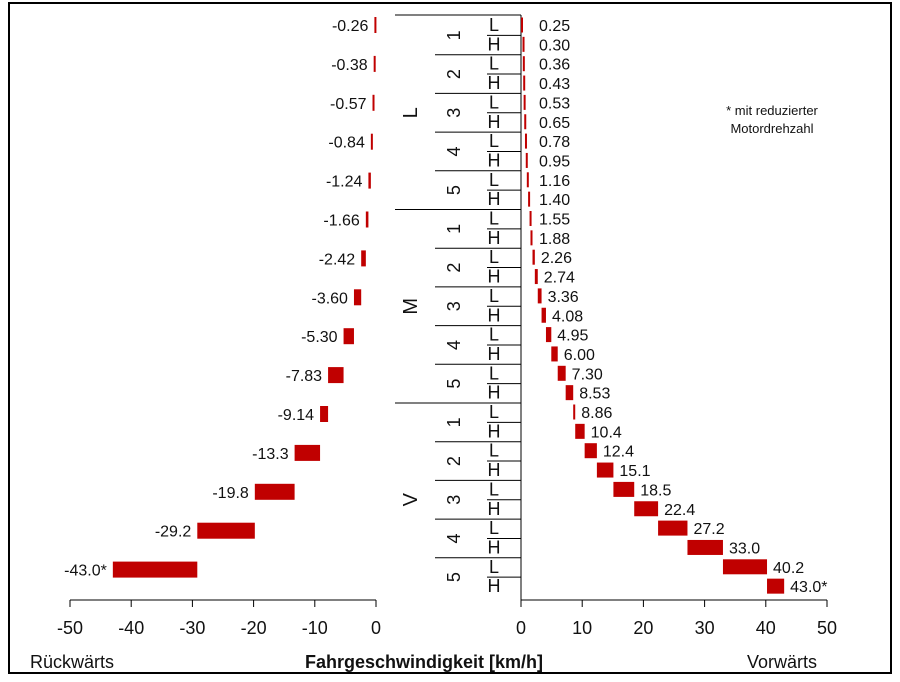  I want to click on reverse-value-label: -0.84, so click(346, 143).